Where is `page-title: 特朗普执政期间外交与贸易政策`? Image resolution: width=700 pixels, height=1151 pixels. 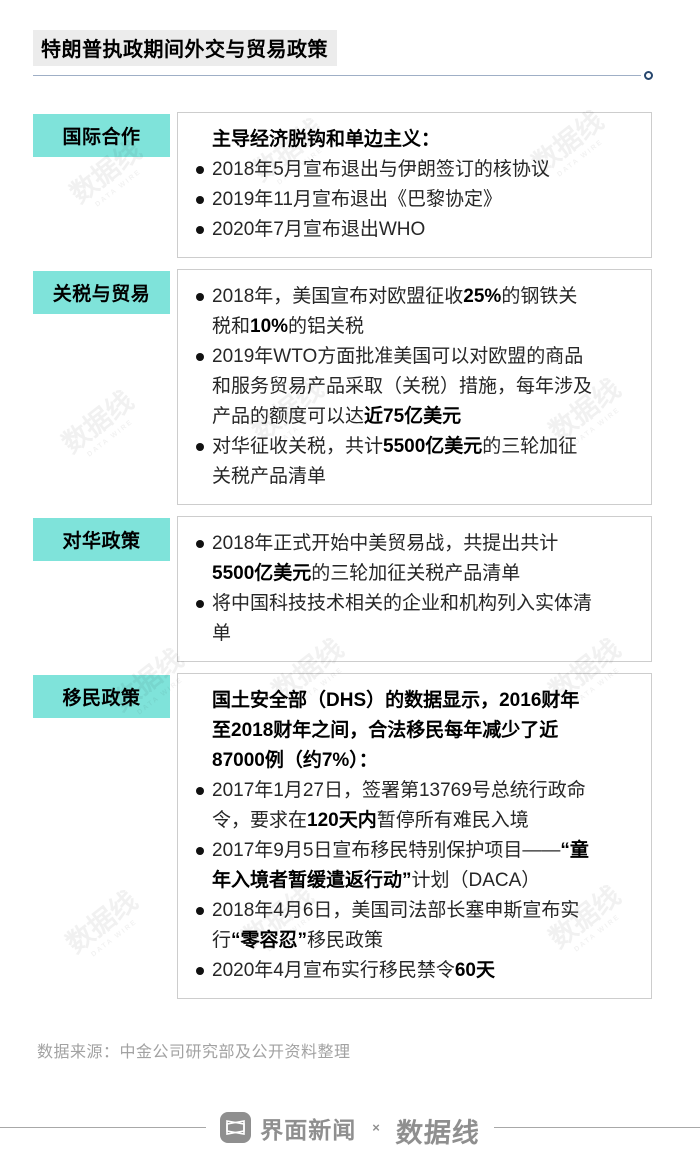 page-title: 特朗普执政期间外交与贸易政策 is located at coordinates (185, 48).